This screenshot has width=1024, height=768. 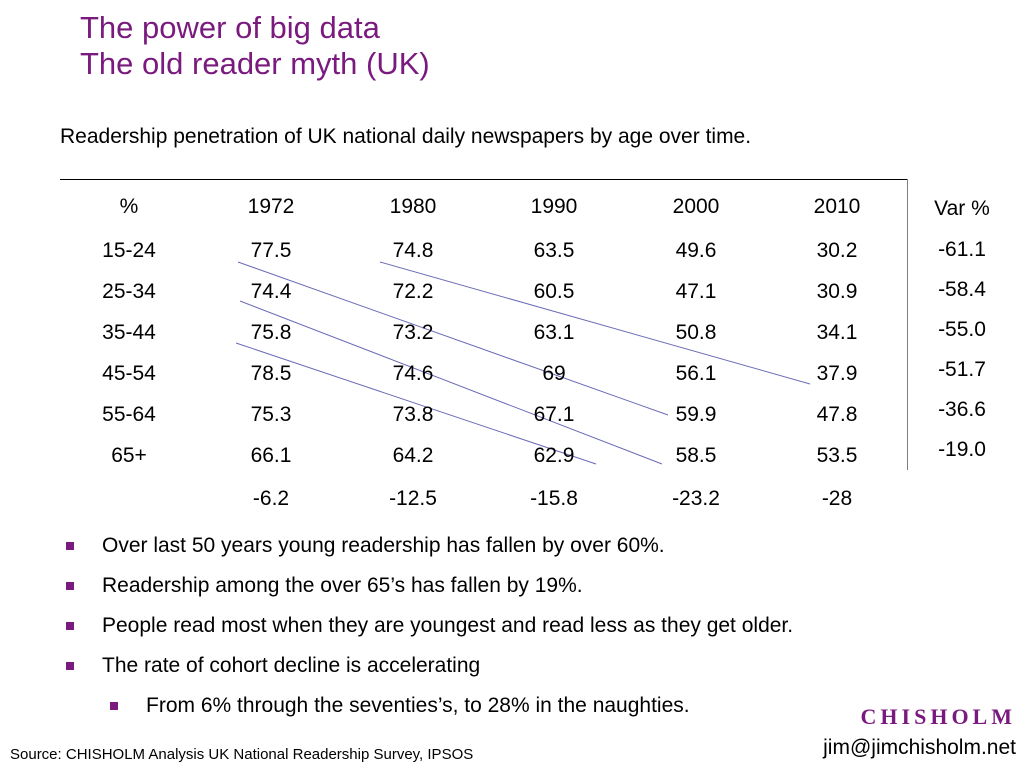 What do you see at coordinates (554, 414) in the screenshot?
I see `table-cell: 67.1` at bounding box center [554, 414].